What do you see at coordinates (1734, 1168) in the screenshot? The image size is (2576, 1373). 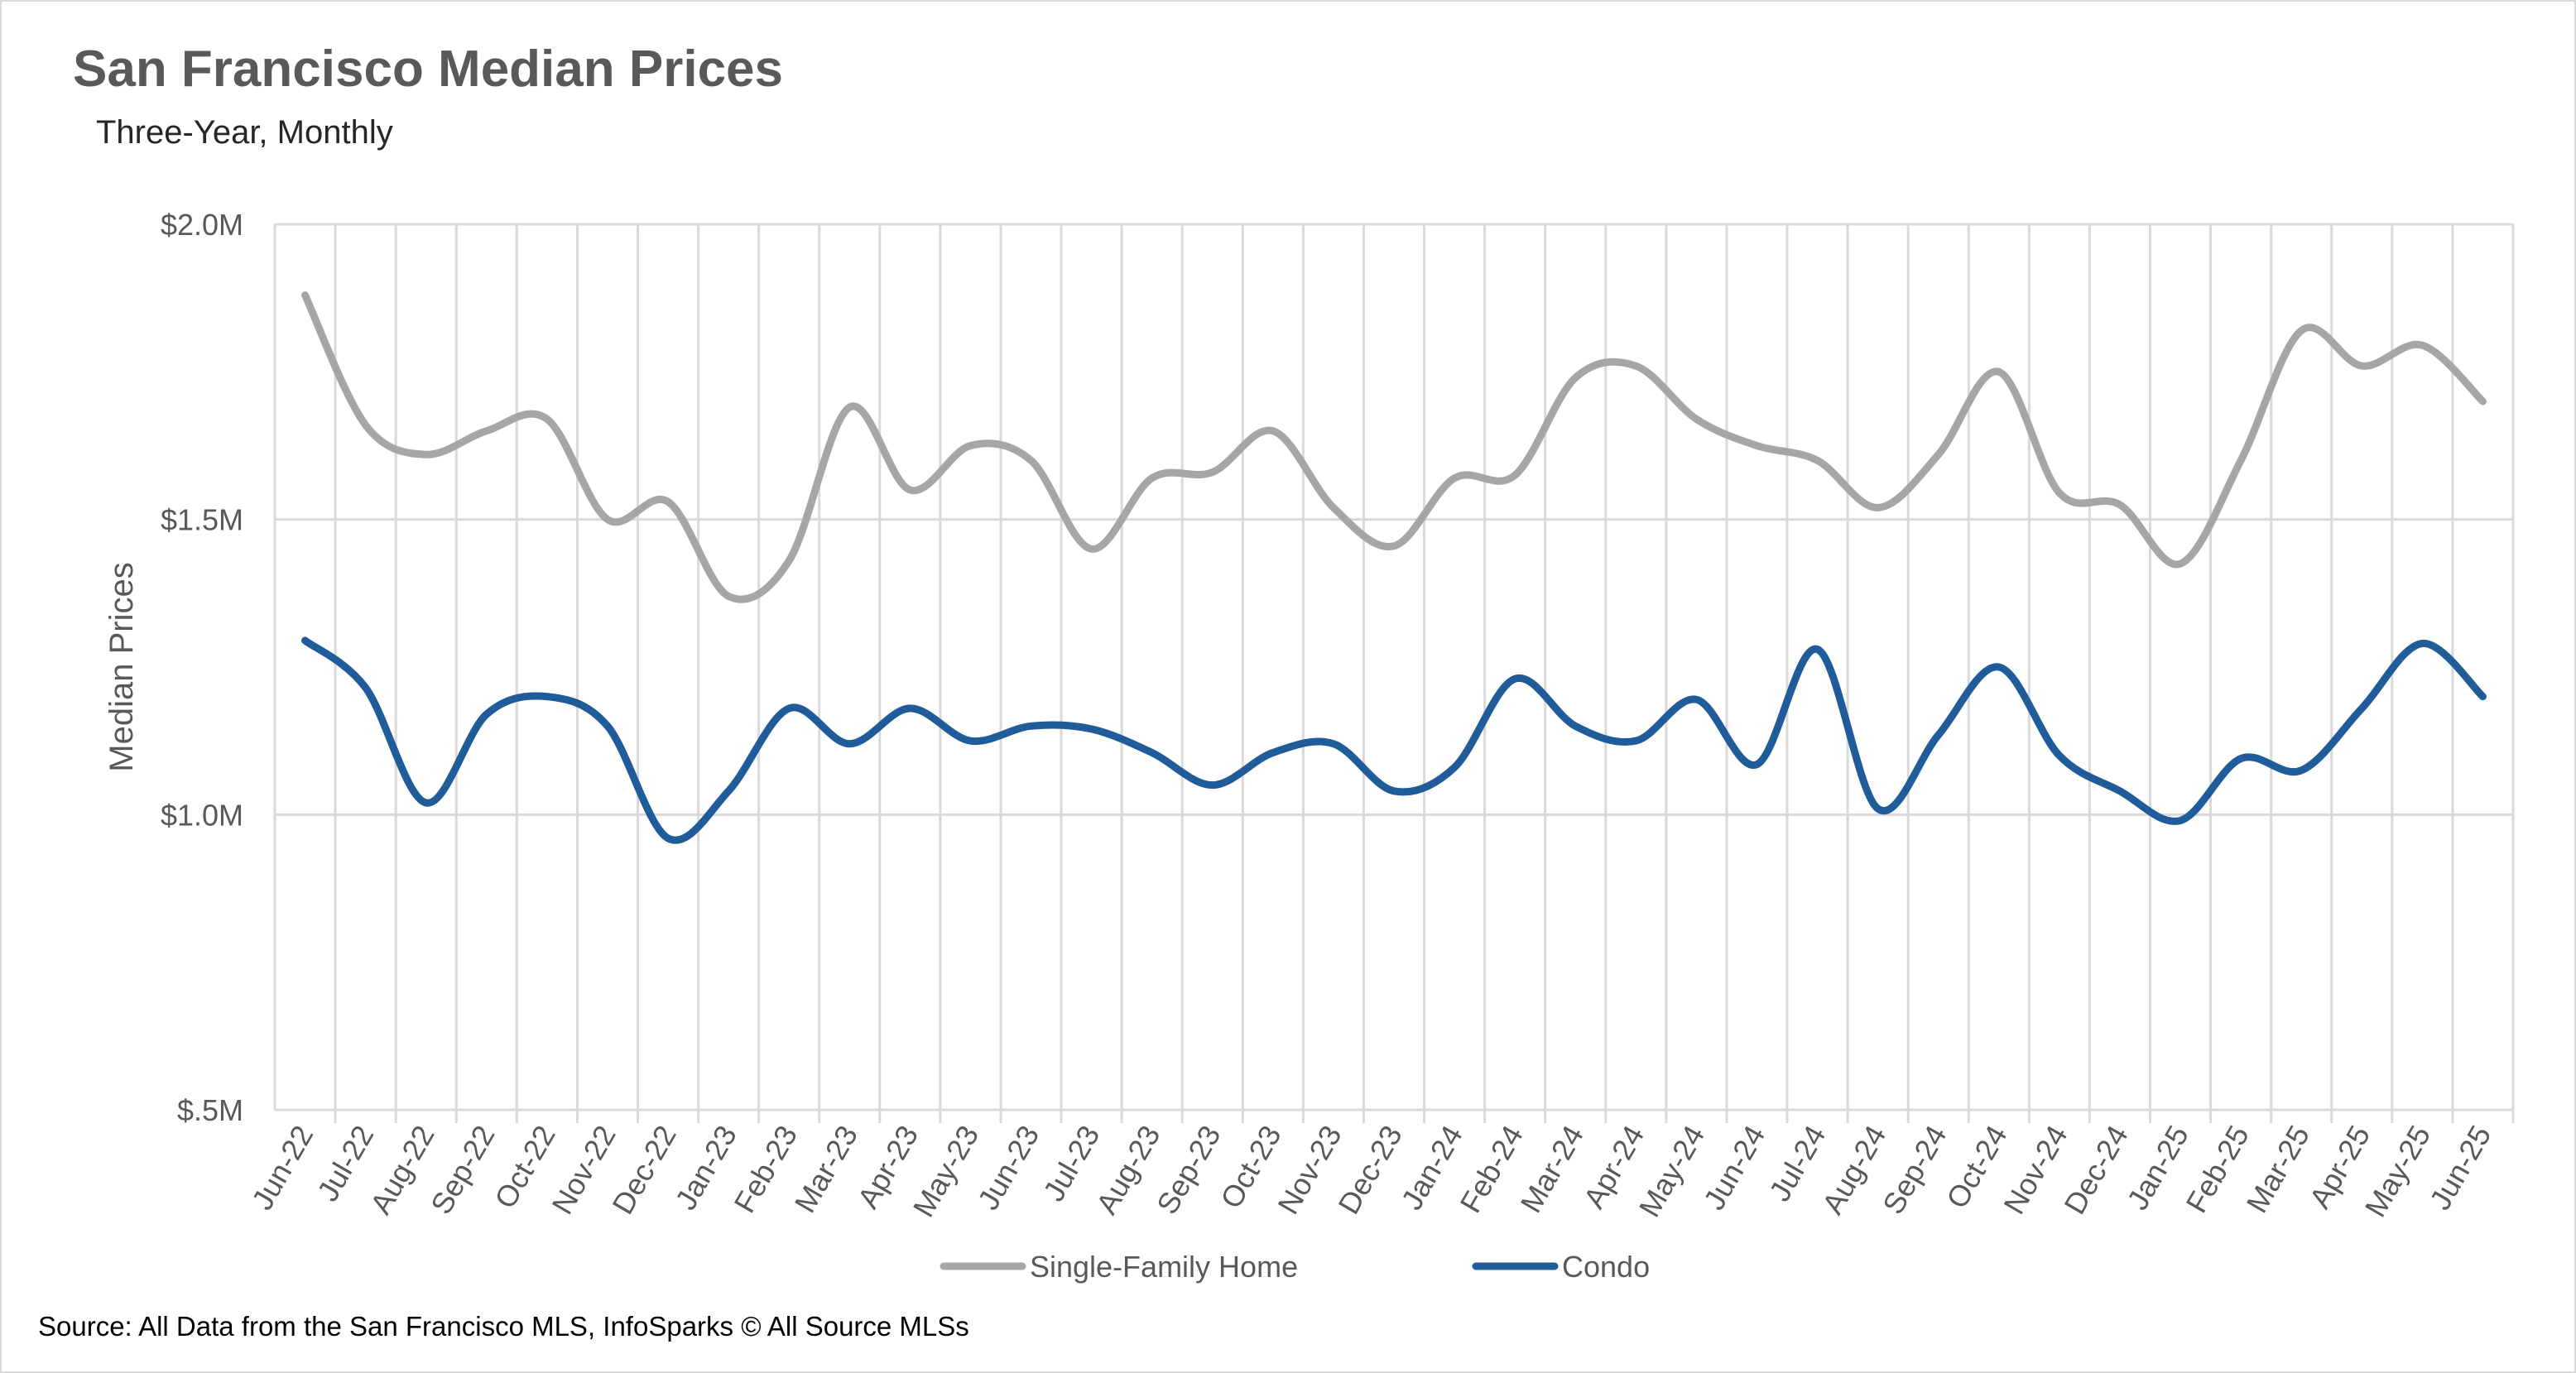 I see `x-tick-label: Jun-24` at bounding box center [1734, 1168].